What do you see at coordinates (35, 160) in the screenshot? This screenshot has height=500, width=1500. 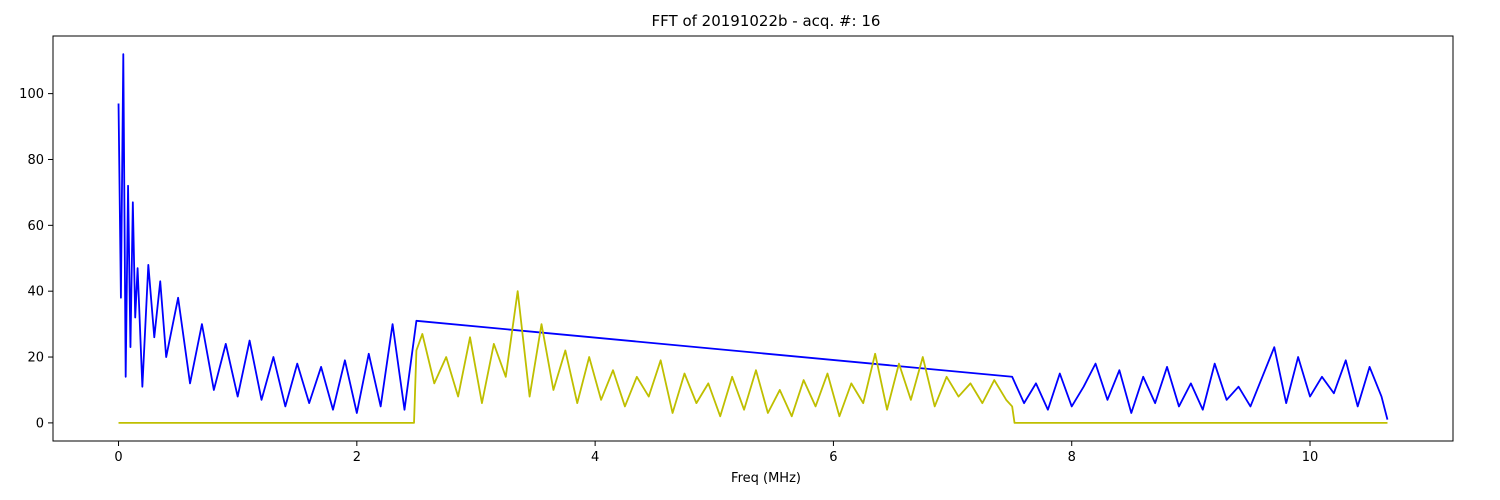 I see `y-tick-label: 80` at bounding box center [35, 160].